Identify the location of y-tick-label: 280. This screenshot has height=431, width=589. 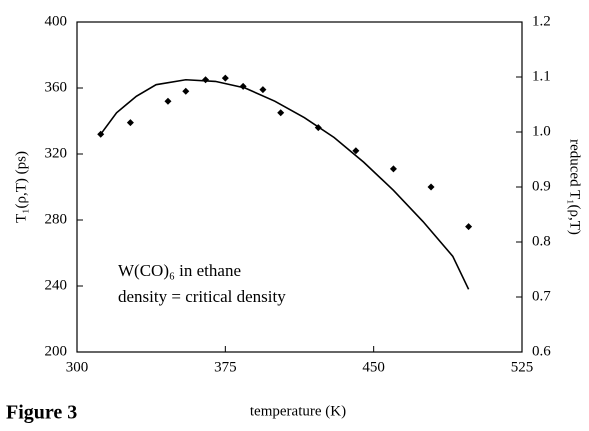
(56, 219).